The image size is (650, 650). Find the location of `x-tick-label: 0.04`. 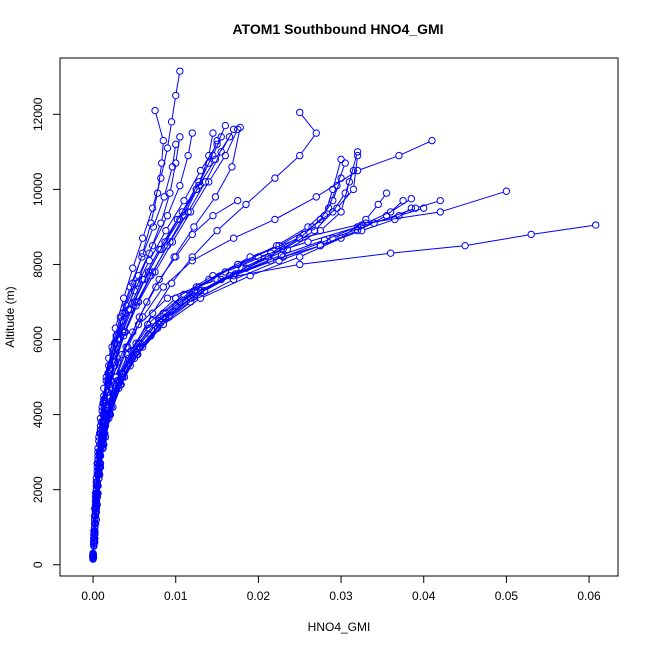

x-tick-label: 0.04 is located at coordinates (424, 596).